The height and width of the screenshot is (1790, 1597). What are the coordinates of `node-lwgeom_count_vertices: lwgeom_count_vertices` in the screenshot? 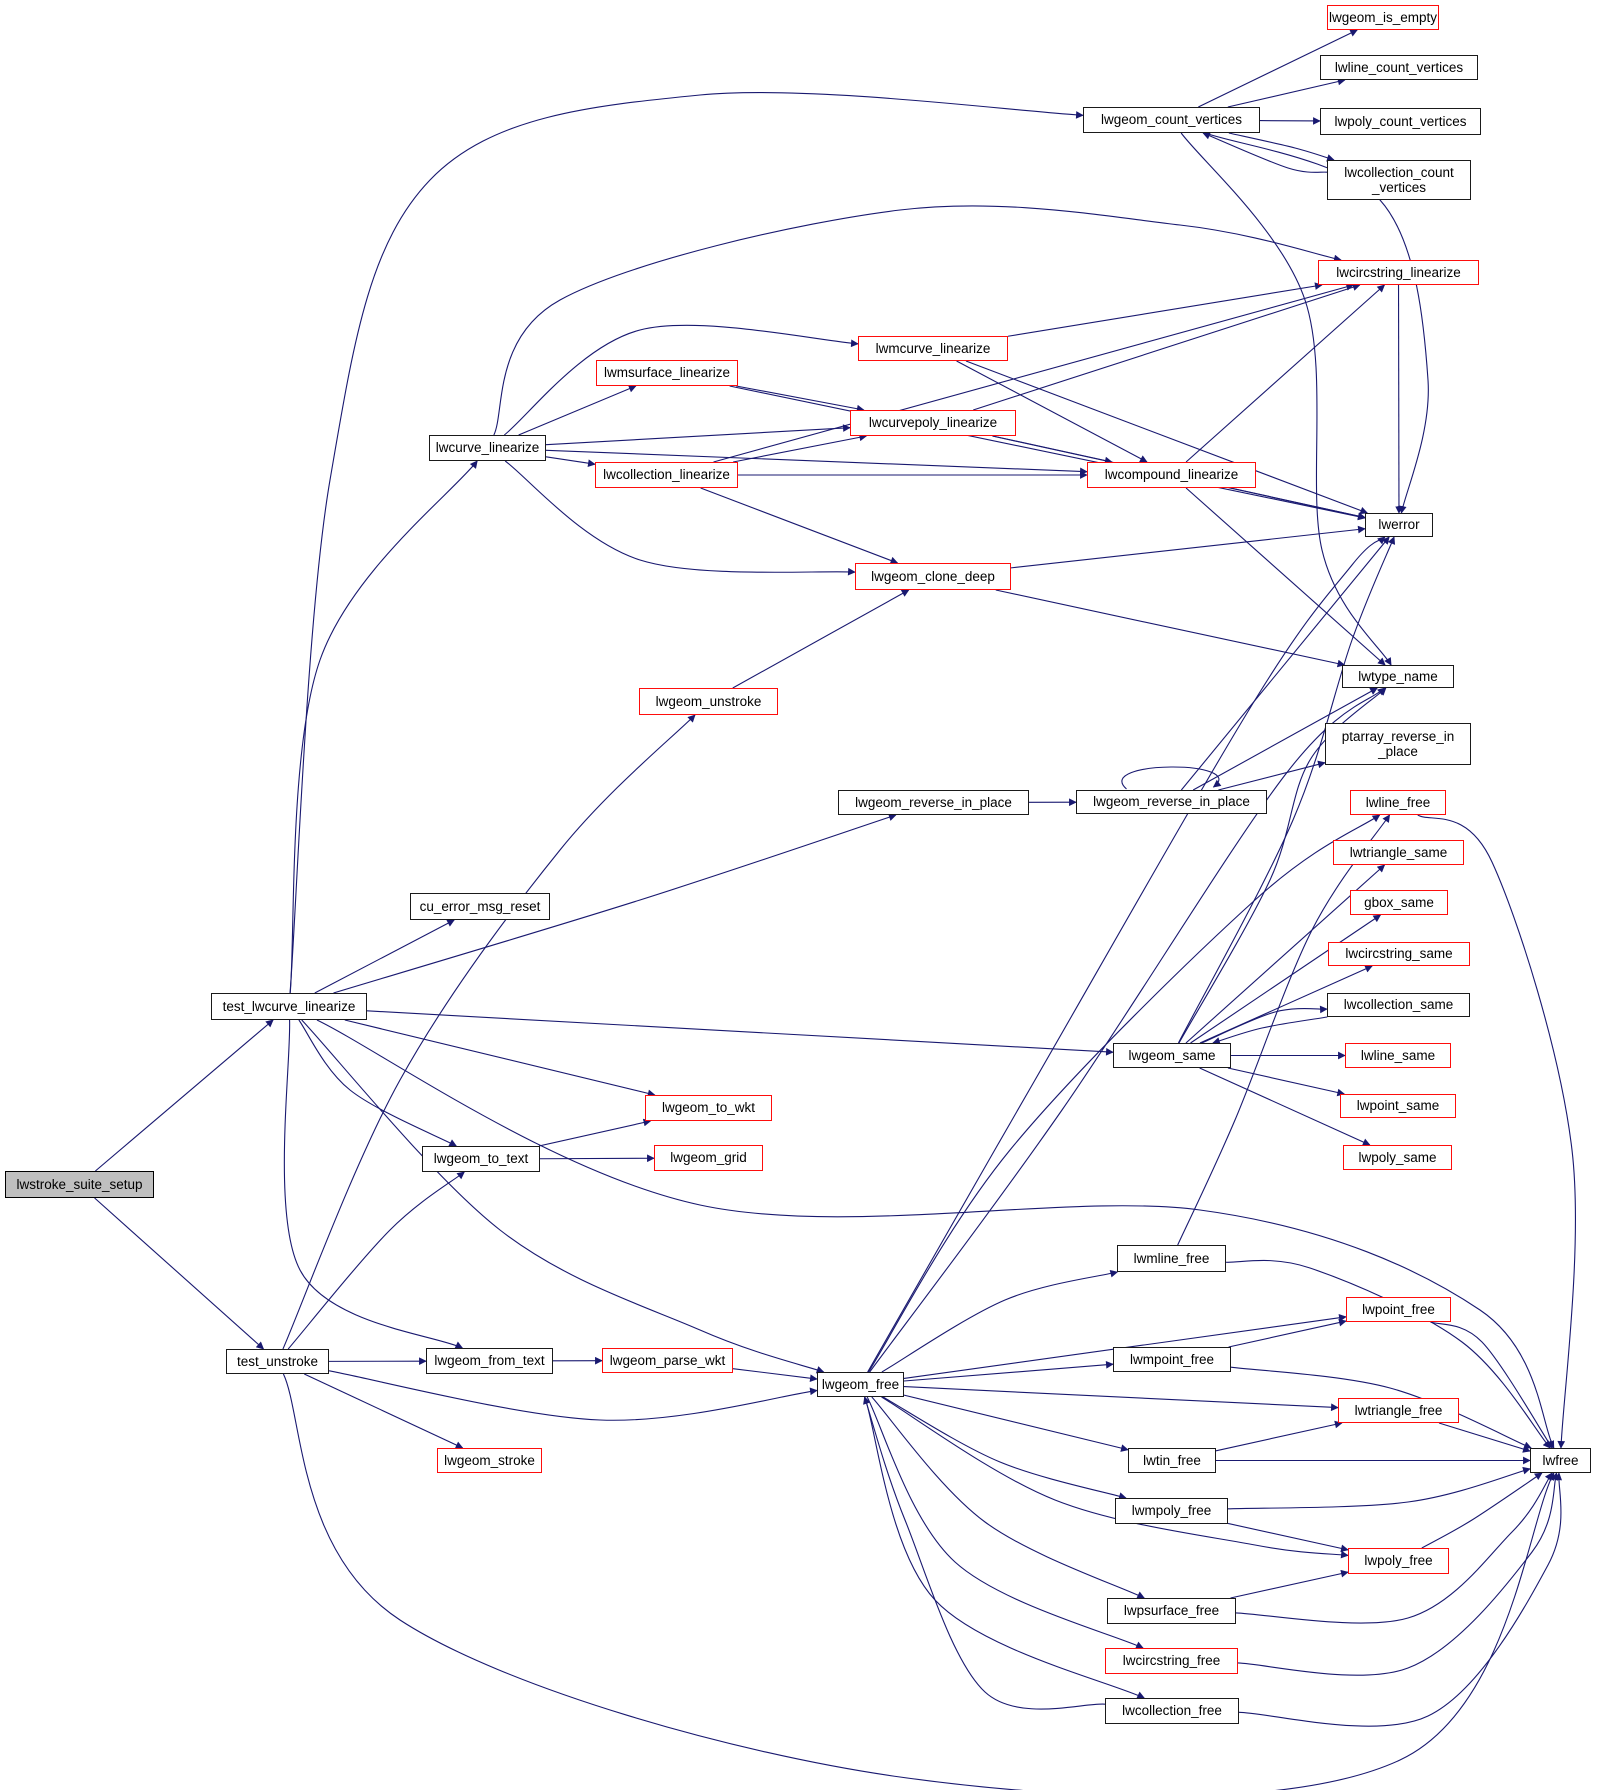 It's located at (1171, 120).